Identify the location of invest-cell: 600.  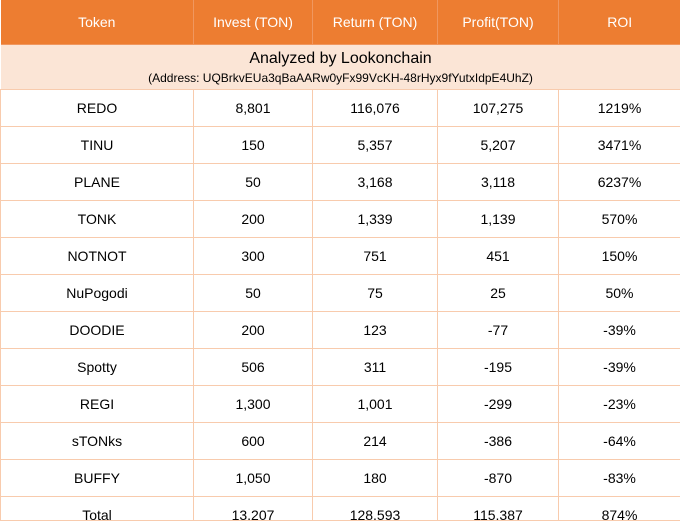
(253, 441).